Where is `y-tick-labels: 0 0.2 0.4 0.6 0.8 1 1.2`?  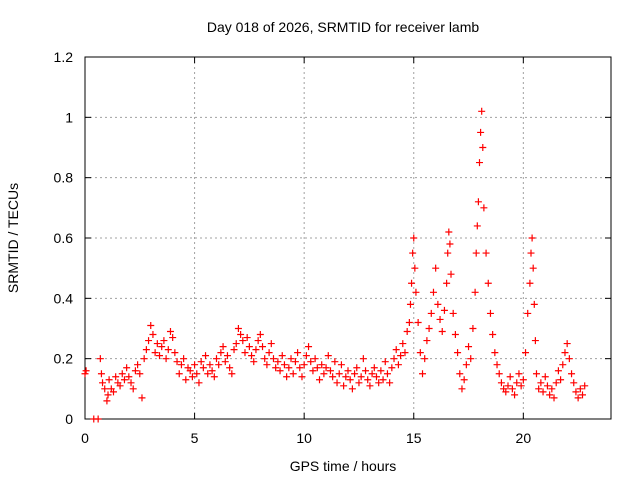 y-tick-labels: 0 0.2 0.4 0.6 0.8 1 1.2 is located at coordinates (64, 238).